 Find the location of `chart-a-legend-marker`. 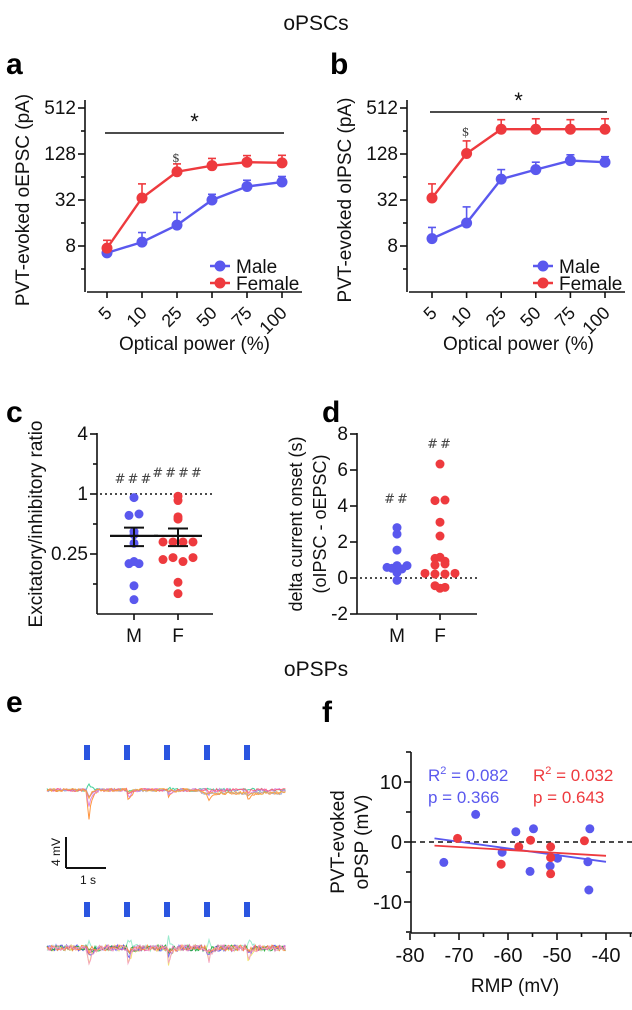

chart-a-legend-marker is located at coordinates (220, 266).